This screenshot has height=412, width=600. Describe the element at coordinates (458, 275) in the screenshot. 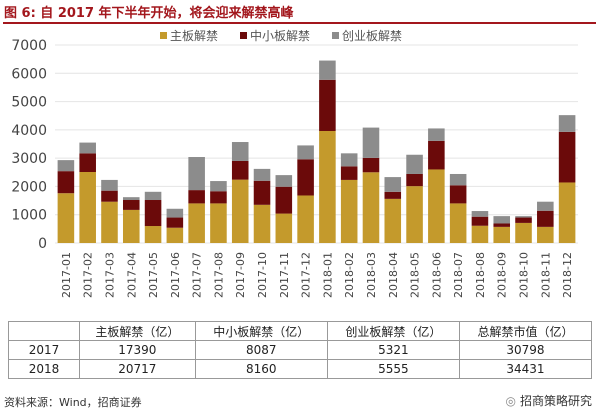

I see `x-tick-label: 2018-07` at that location.